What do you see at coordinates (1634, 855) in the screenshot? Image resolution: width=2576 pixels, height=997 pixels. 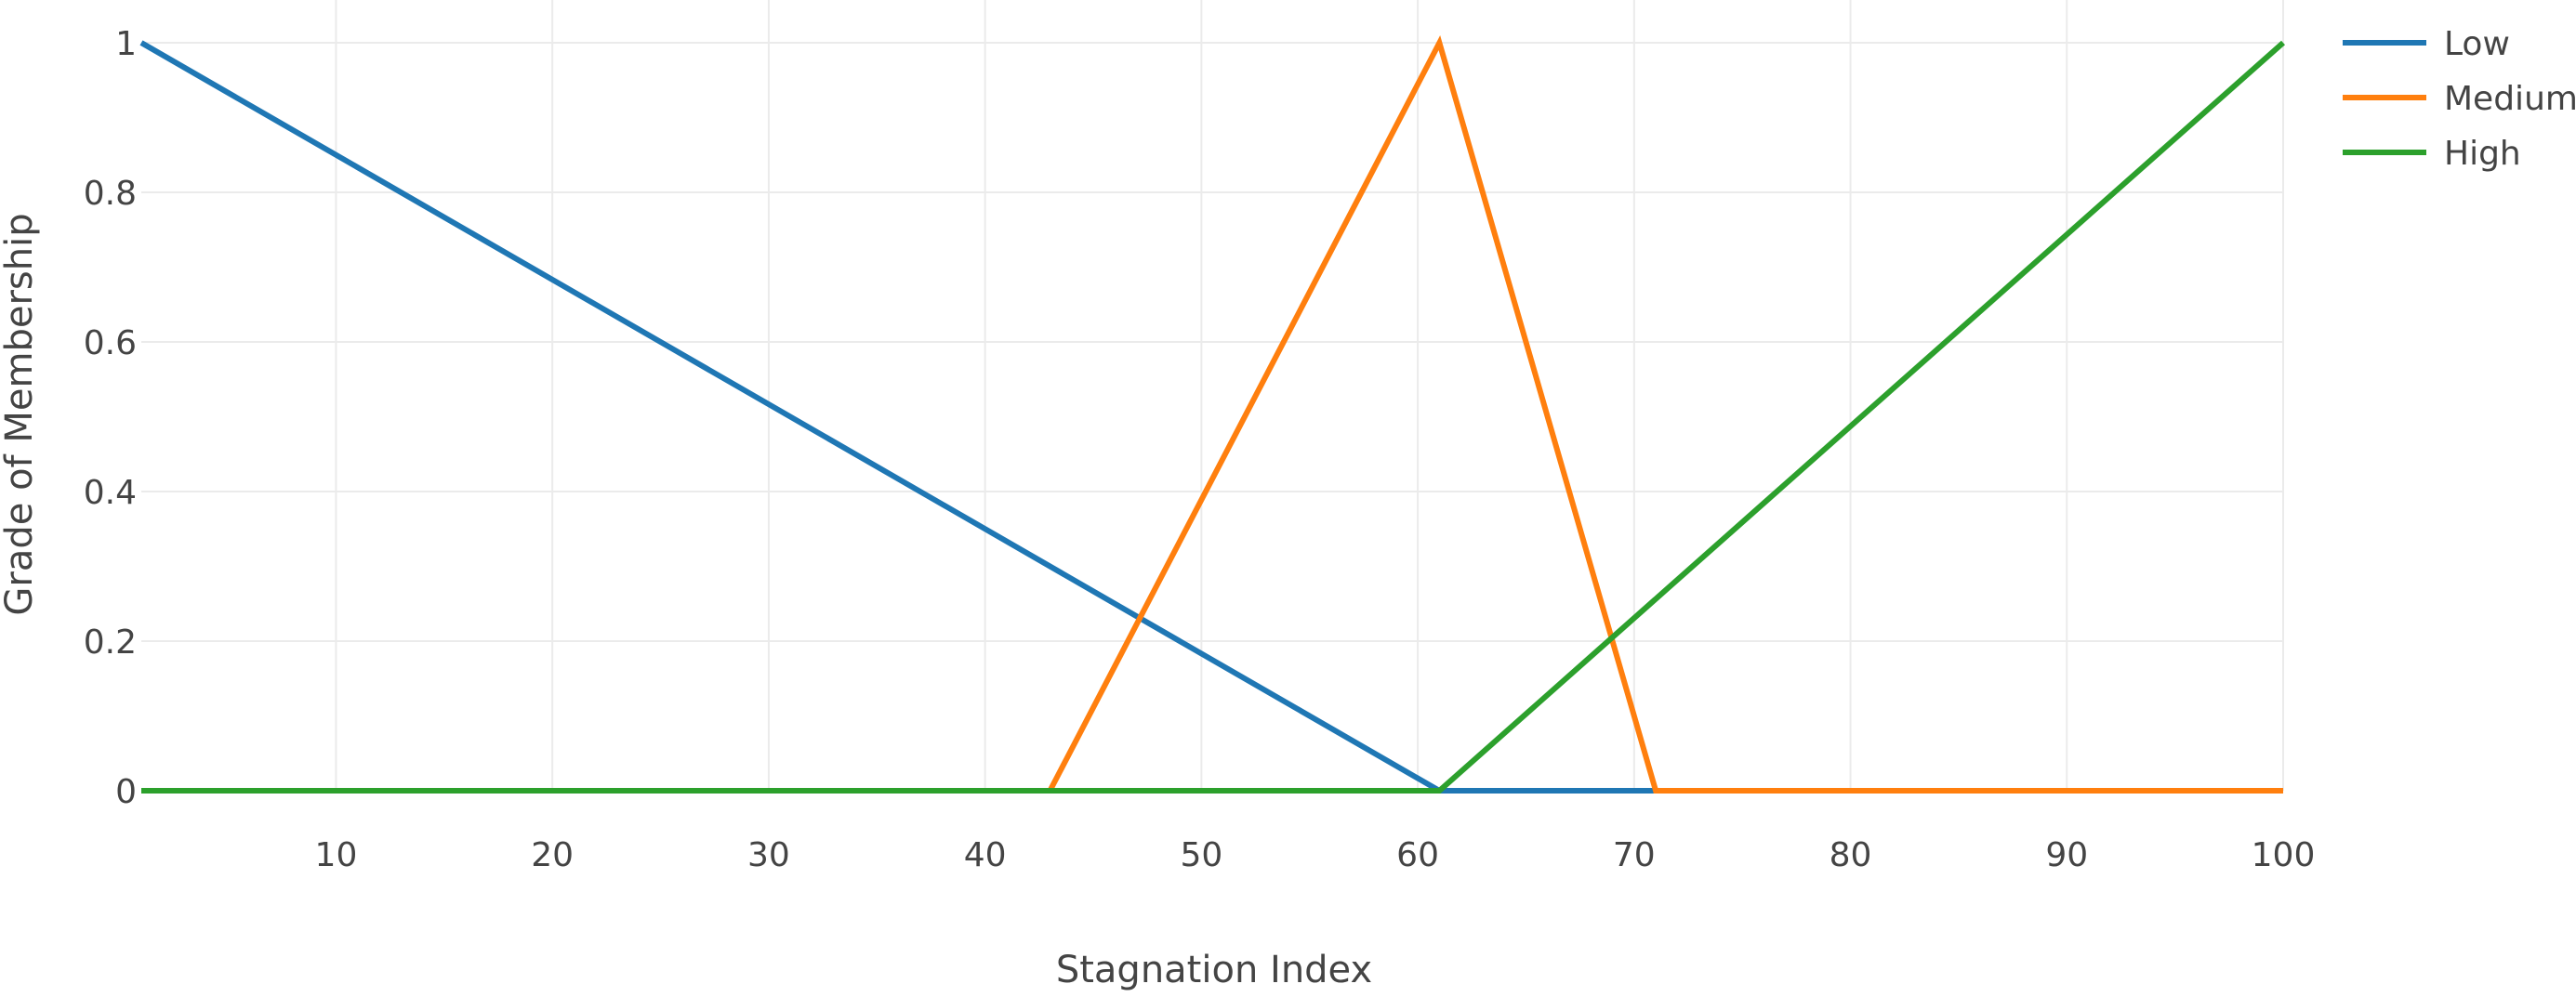 I see `x-tick-label: 70` at bounding box center [1634, 855].